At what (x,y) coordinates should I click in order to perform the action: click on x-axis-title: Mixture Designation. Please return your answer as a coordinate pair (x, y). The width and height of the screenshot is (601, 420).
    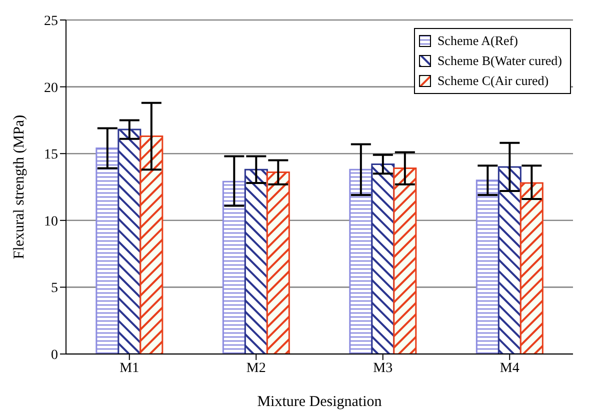
    Looking at the image, I should click on (319, 402).